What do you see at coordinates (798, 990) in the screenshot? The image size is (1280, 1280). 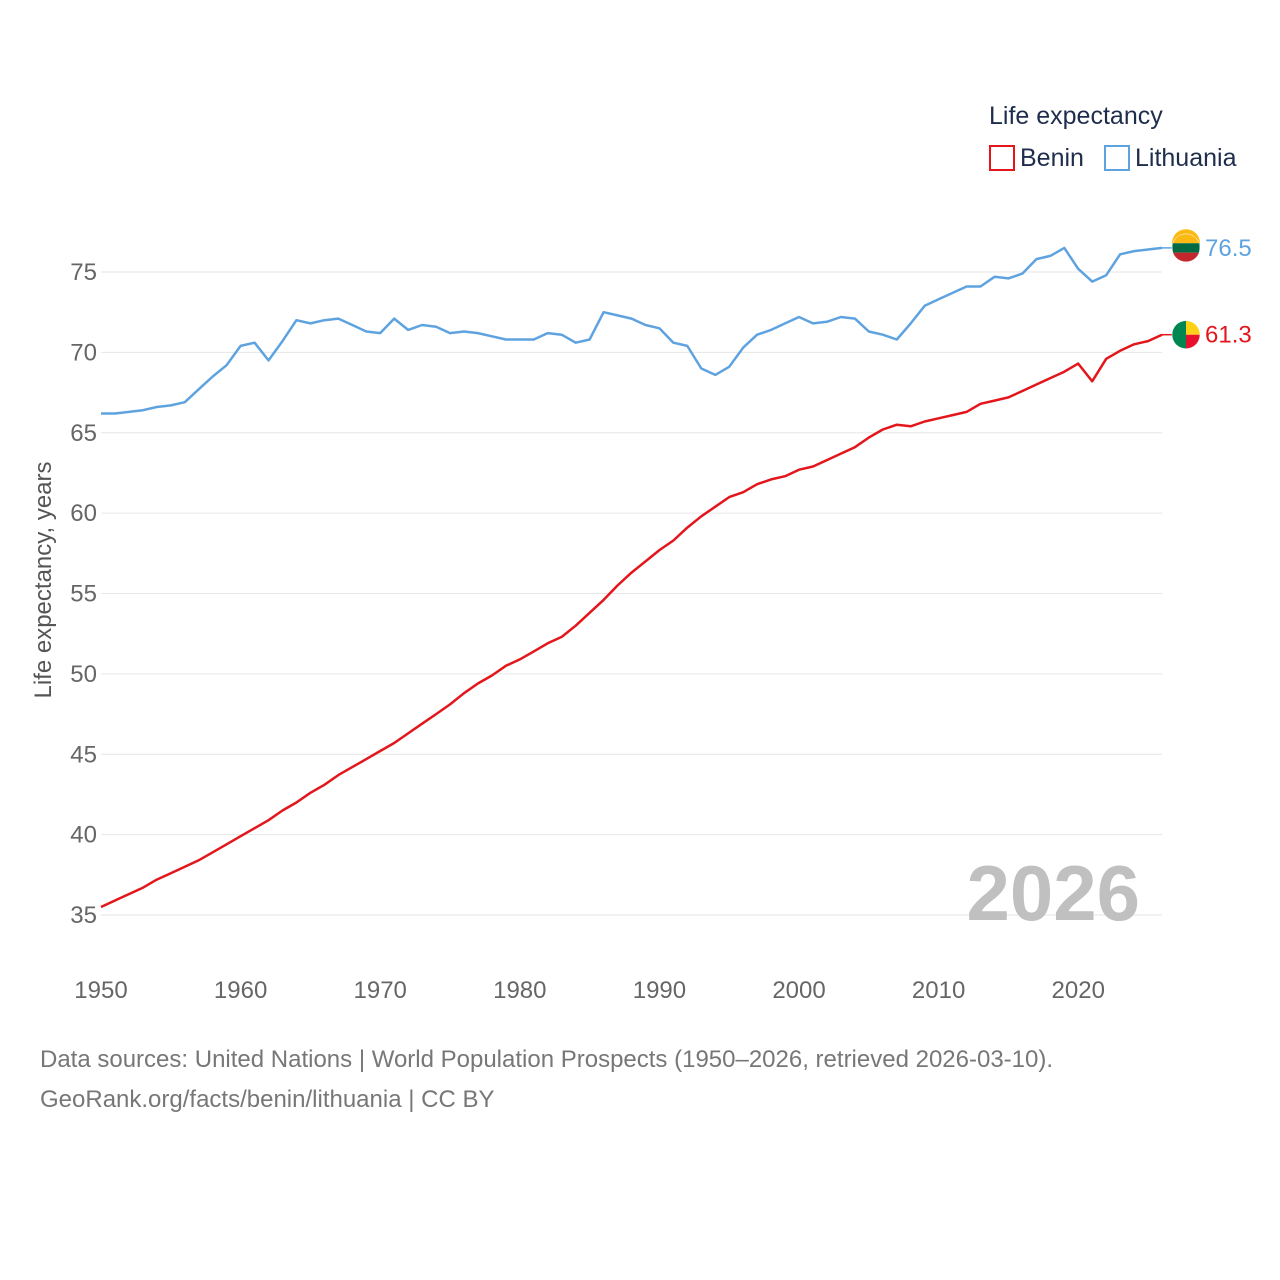 I see `x-tick-label: 2000` at bounding box center [798, 990].